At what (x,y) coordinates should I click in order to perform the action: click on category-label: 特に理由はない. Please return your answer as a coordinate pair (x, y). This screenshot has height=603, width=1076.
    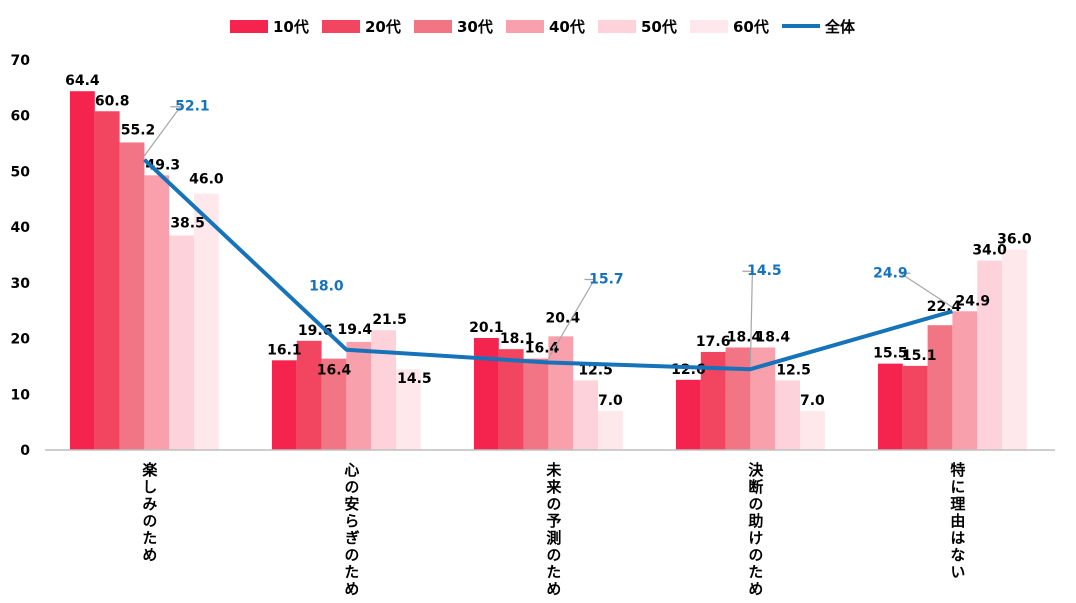
    Looking at the image, I should click on (957, 521).